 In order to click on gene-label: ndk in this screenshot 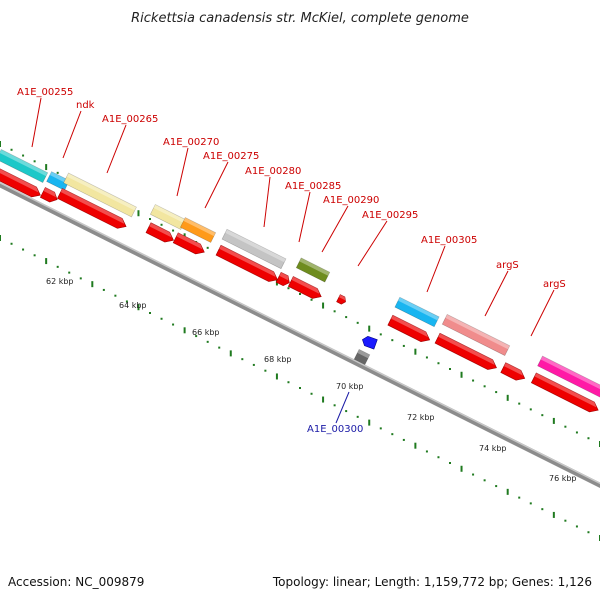, I will do `click(85, 105)`.